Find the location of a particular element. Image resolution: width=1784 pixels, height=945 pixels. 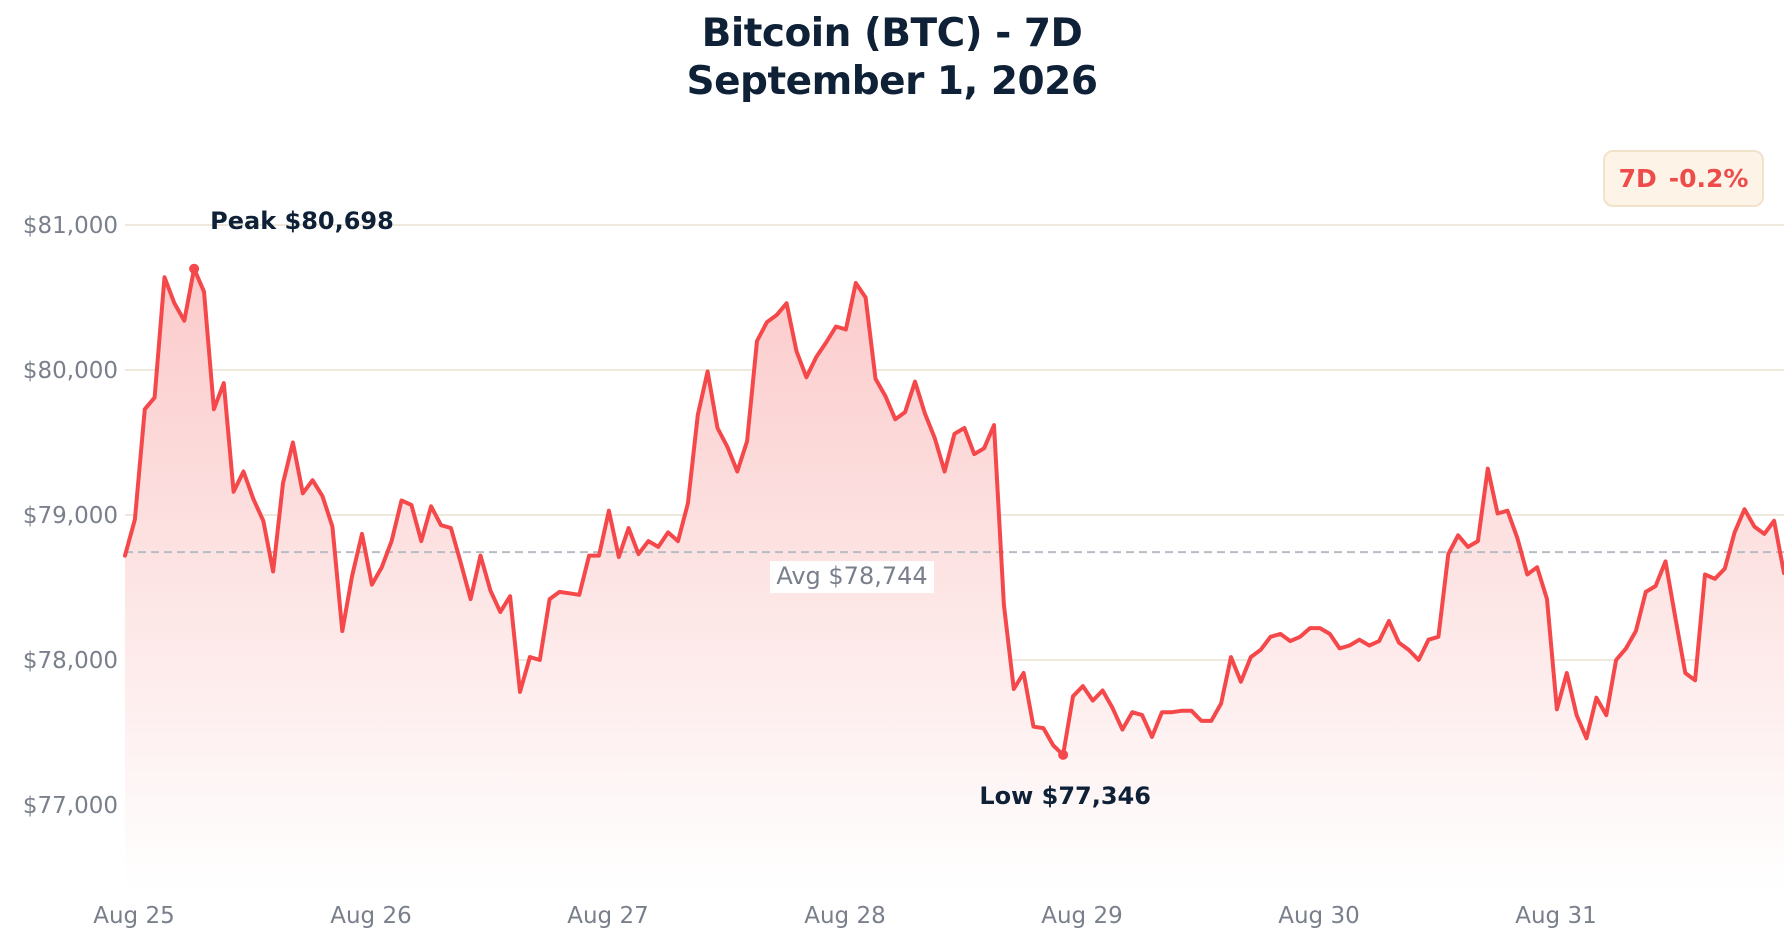

y-tick-label: $77,000 is located at coordinates (70, 806).